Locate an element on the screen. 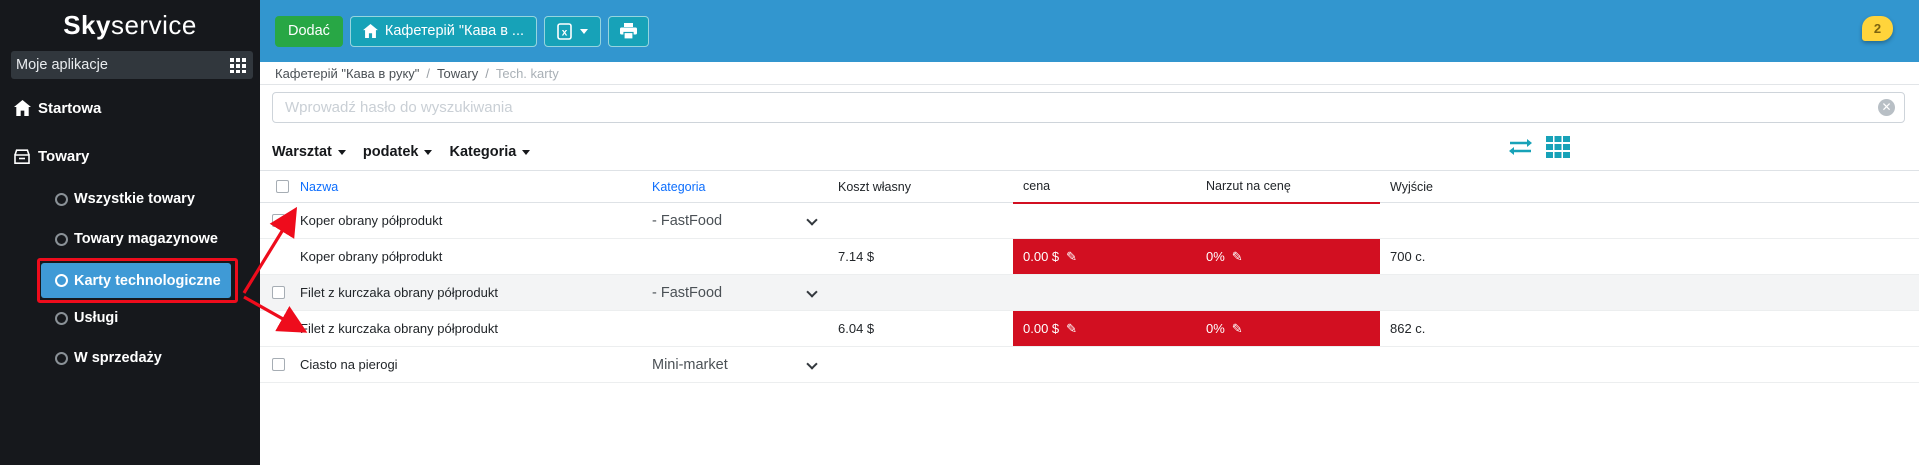  notification-count: 2 is located at coordinates (1877, 28).